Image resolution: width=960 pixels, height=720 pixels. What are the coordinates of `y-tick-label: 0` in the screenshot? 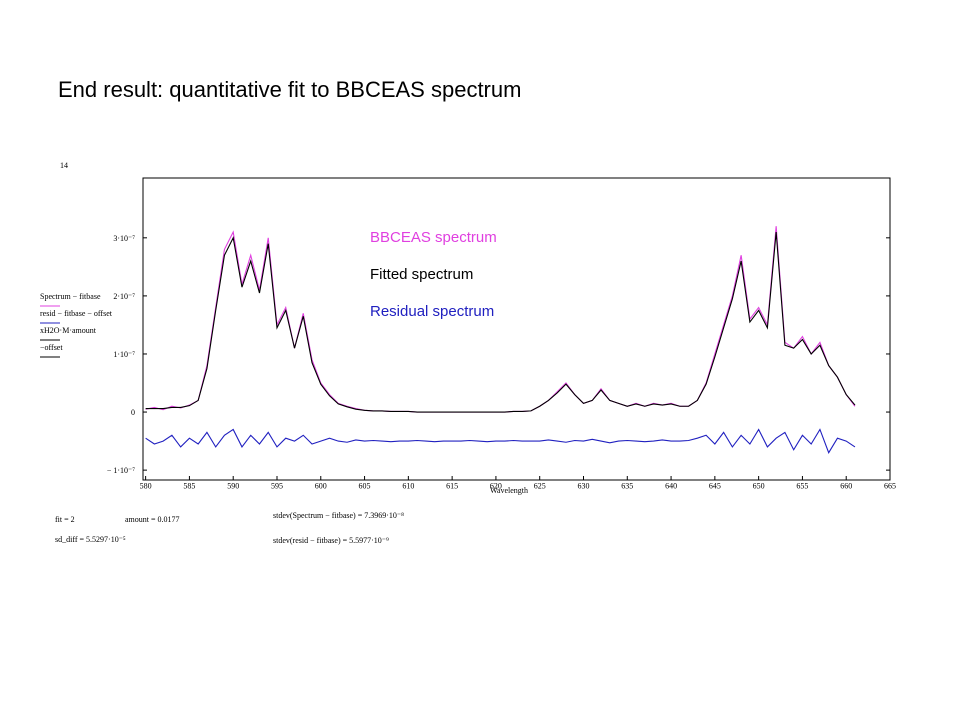 It's located at (133, 412).